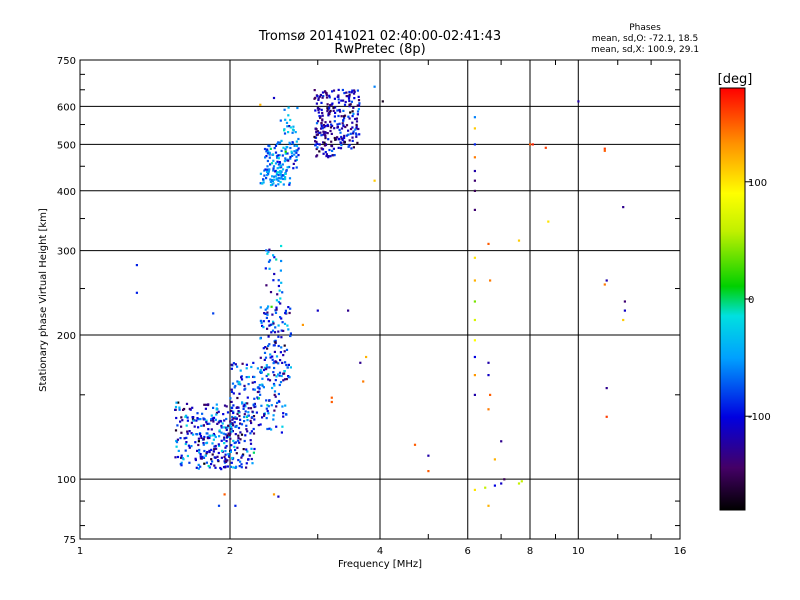 Image resolution: width=800 pixels, height=600 pixels. What do you see at coordinates (578, 551) in the screenshot?
I see `x-tick-label: 10` at bounding box center [578, 551].